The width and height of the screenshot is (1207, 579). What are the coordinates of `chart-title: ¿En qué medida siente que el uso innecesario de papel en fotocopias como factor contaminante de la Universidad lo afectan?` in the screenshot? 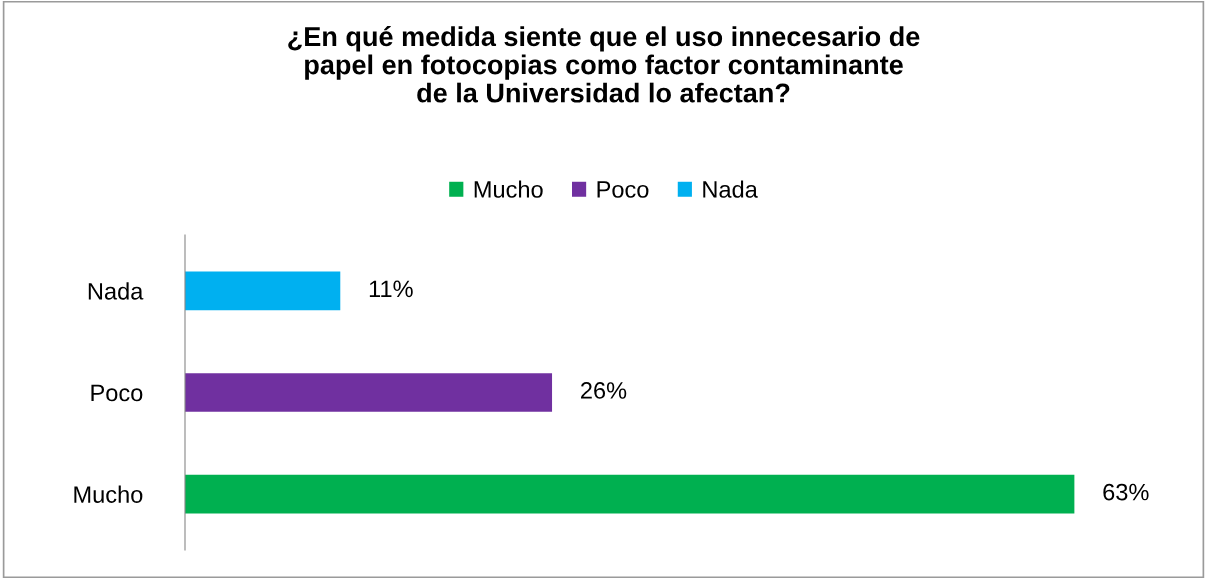 It's located at (604, 64).